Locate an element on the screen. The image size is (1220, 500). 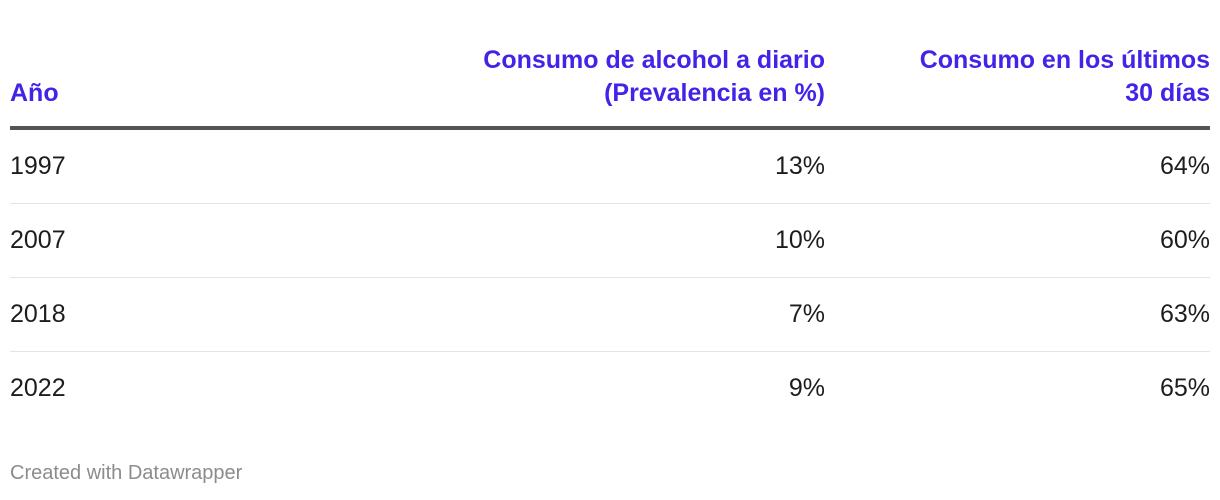
cell-last-30-days: 65% is located at coordinates (1184, 388).